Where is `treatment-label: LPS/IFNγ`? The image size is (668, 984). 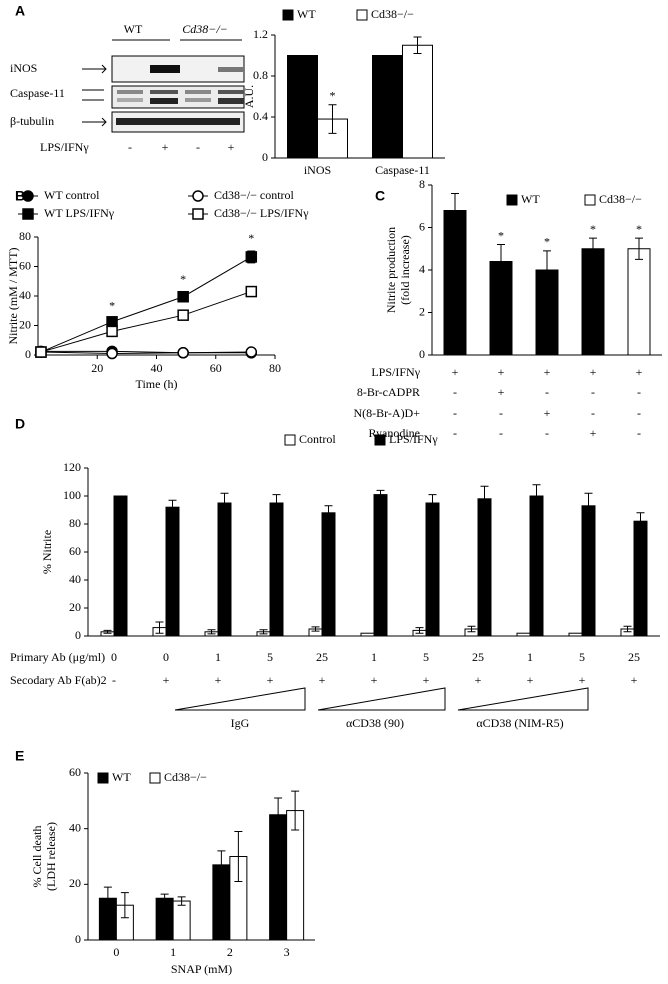
treatment-label: LPS/IFNγ is located at coordinates (64, 147).